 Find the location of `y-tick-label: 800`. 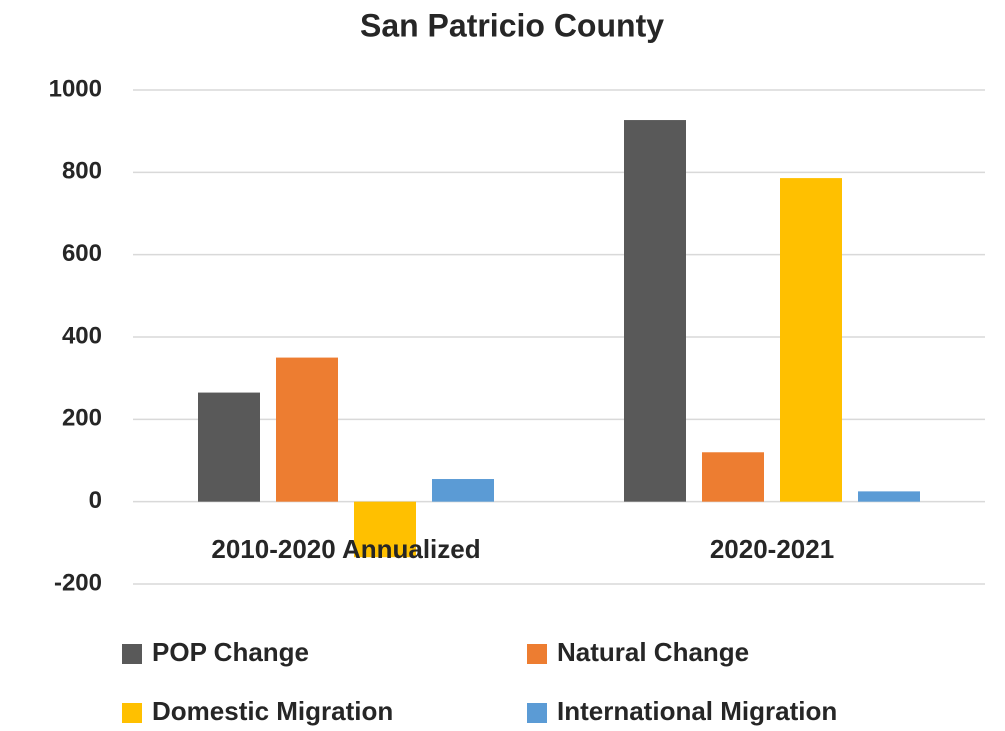

y-tick-label: 800 is located at coordinates (82, 171).